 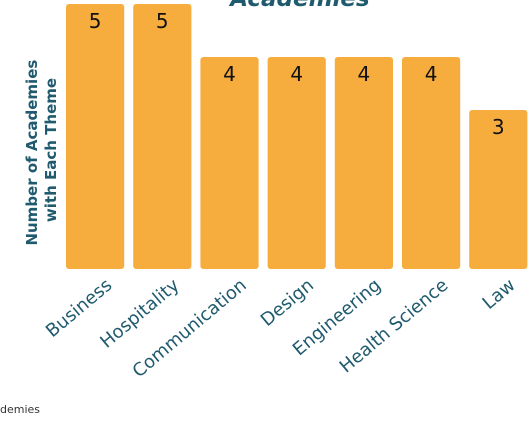 What do you see at coordinates (499, 294) in the screenshot?
I see `x-tick-label: Law` at bounding box center [499, 294].